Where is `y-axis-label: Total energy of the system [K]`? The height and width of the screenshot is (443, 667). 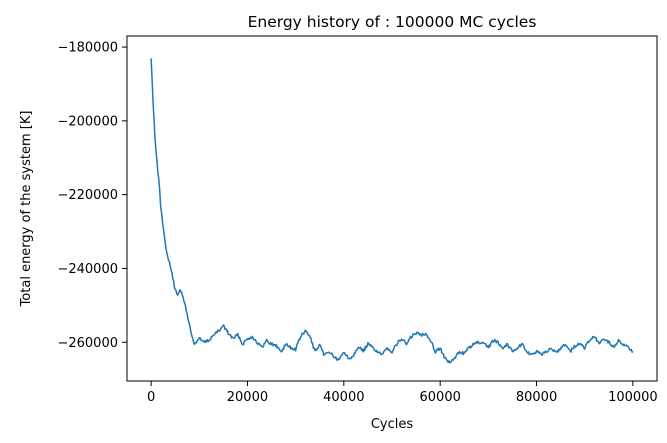 y-axis-label: Total energy of the system [K] is located at coordinates (26, 209).